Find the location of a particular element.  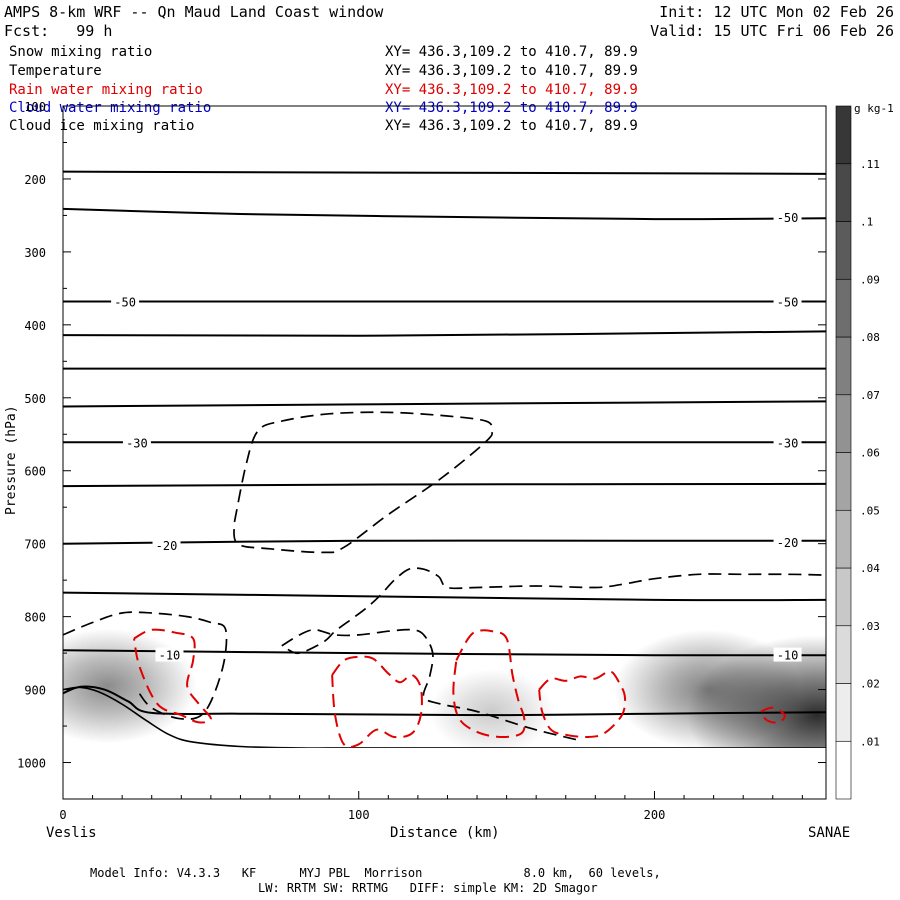

colorbar-label-1: .02 is located at coordinates (870, 684).